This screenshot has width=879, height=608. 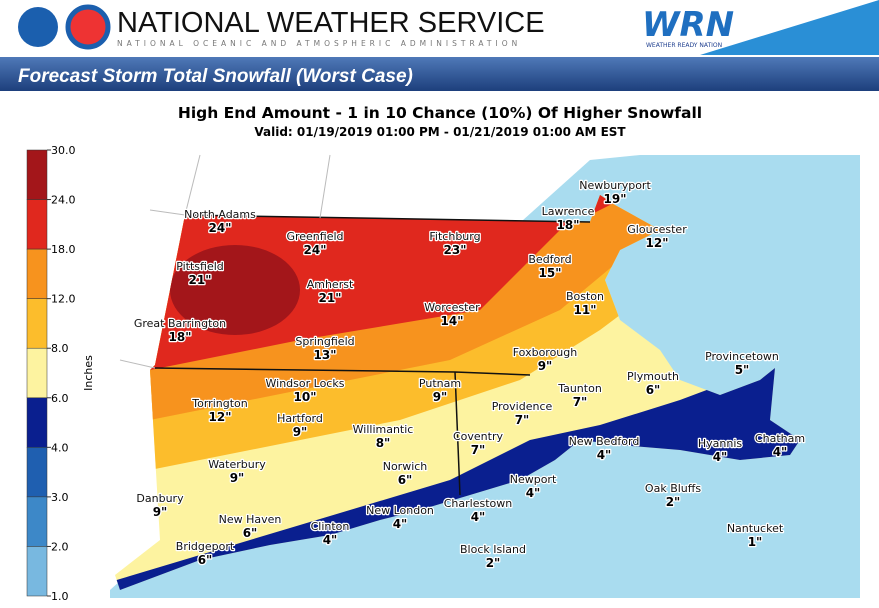 I want to click on city-name: Waterbury, so click(x=237, y=464).